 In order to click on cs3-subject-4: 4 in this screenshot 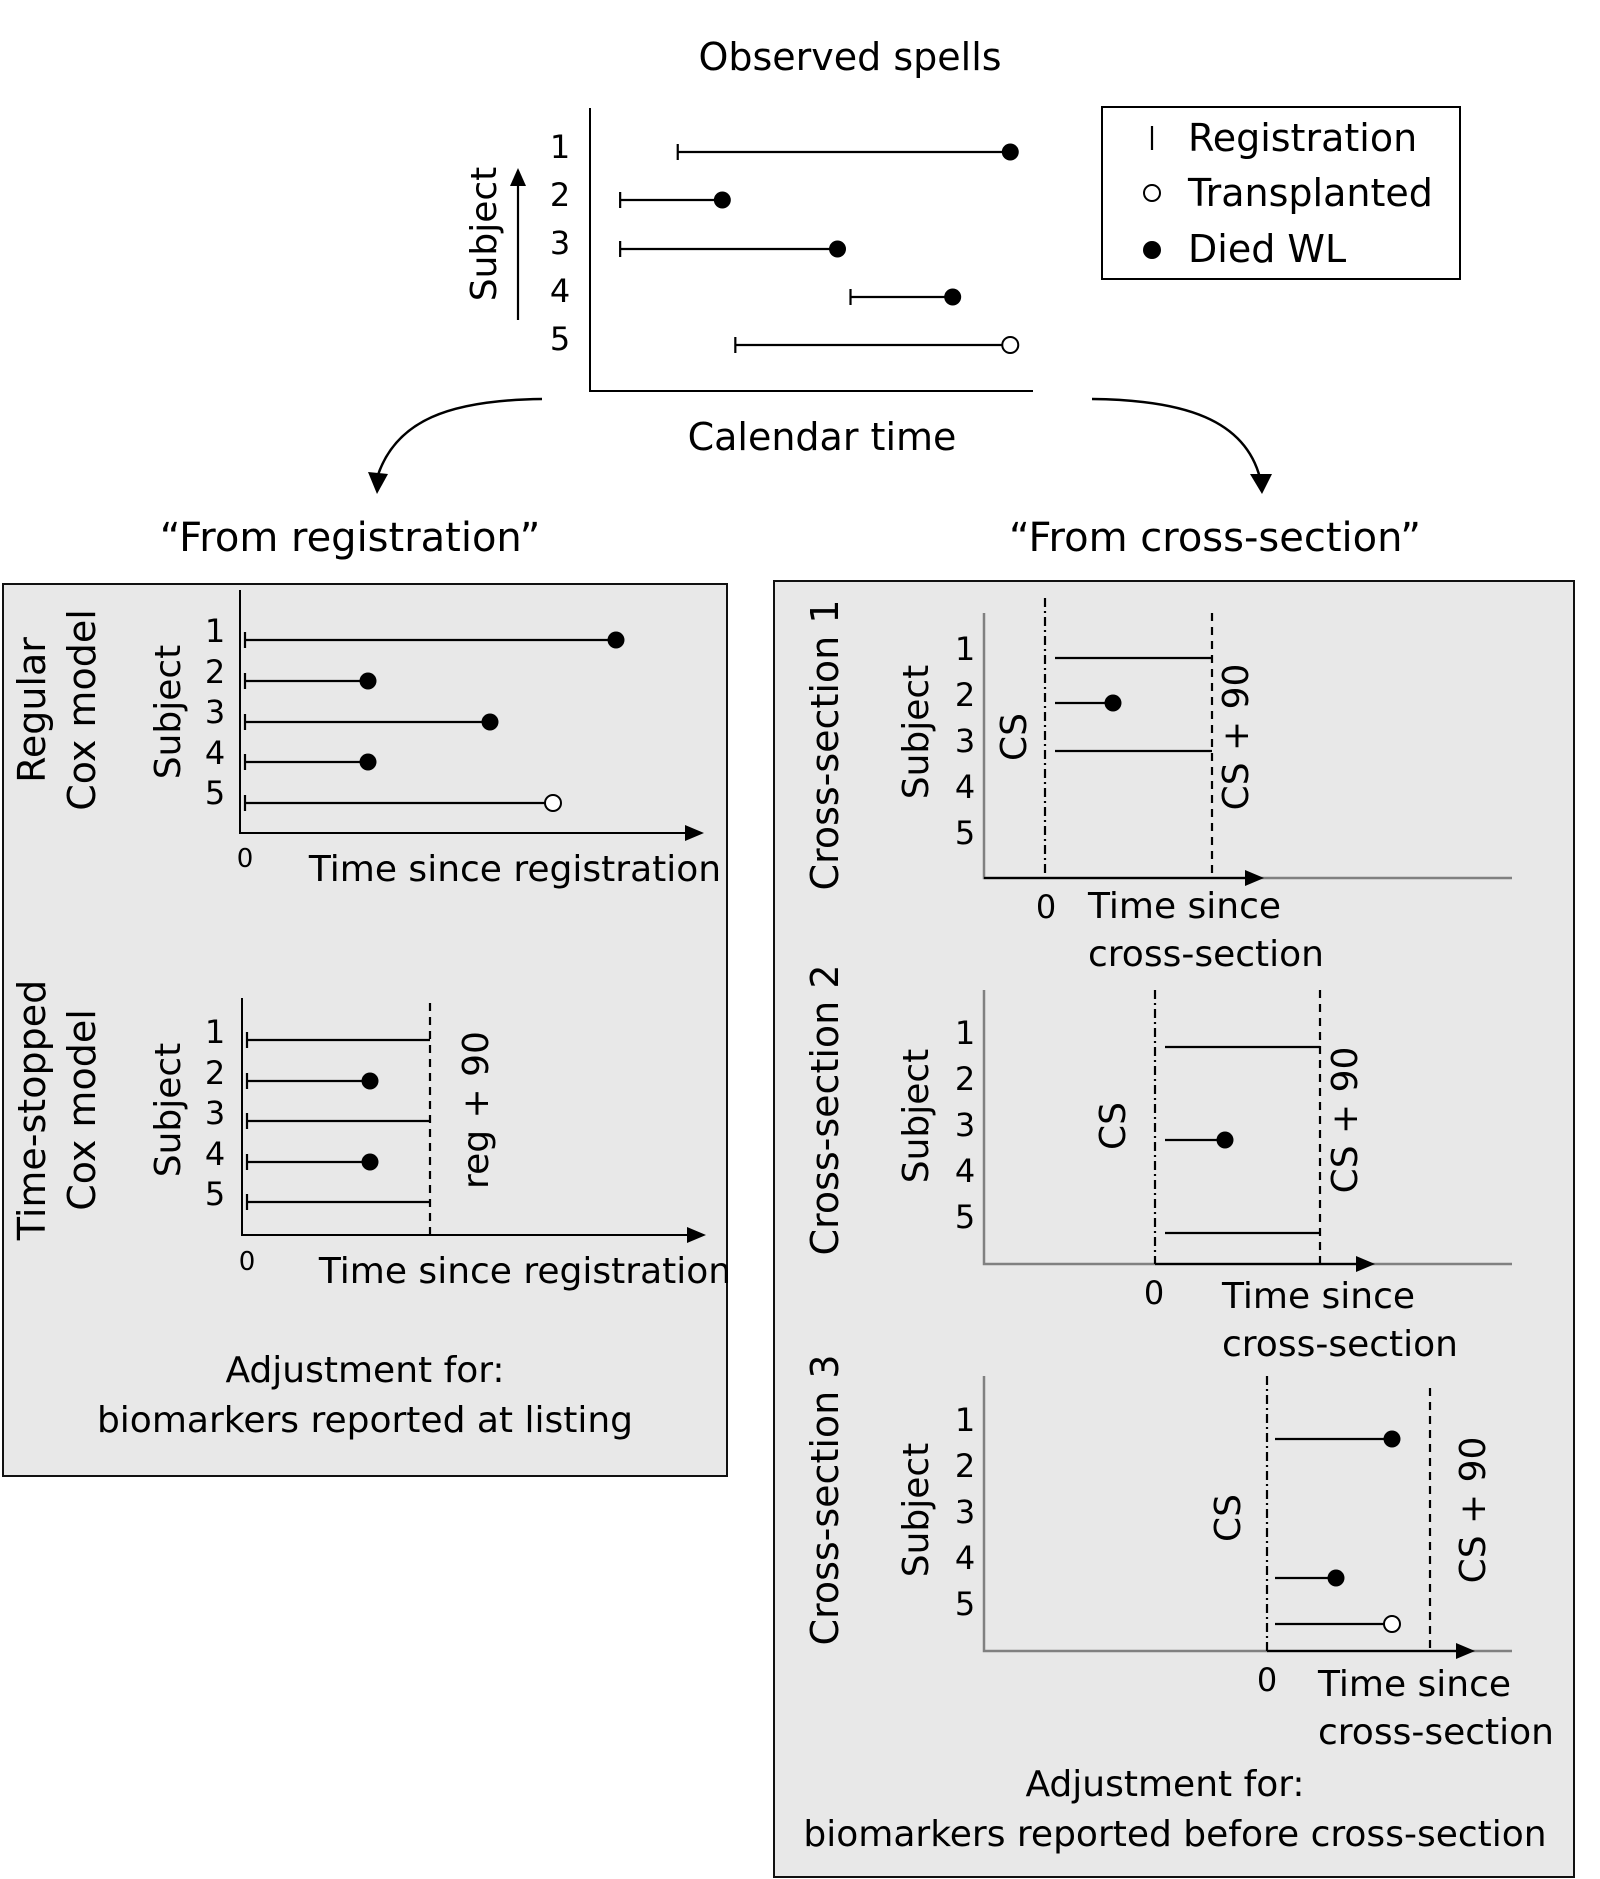, I will do `click(965, 1558)`.